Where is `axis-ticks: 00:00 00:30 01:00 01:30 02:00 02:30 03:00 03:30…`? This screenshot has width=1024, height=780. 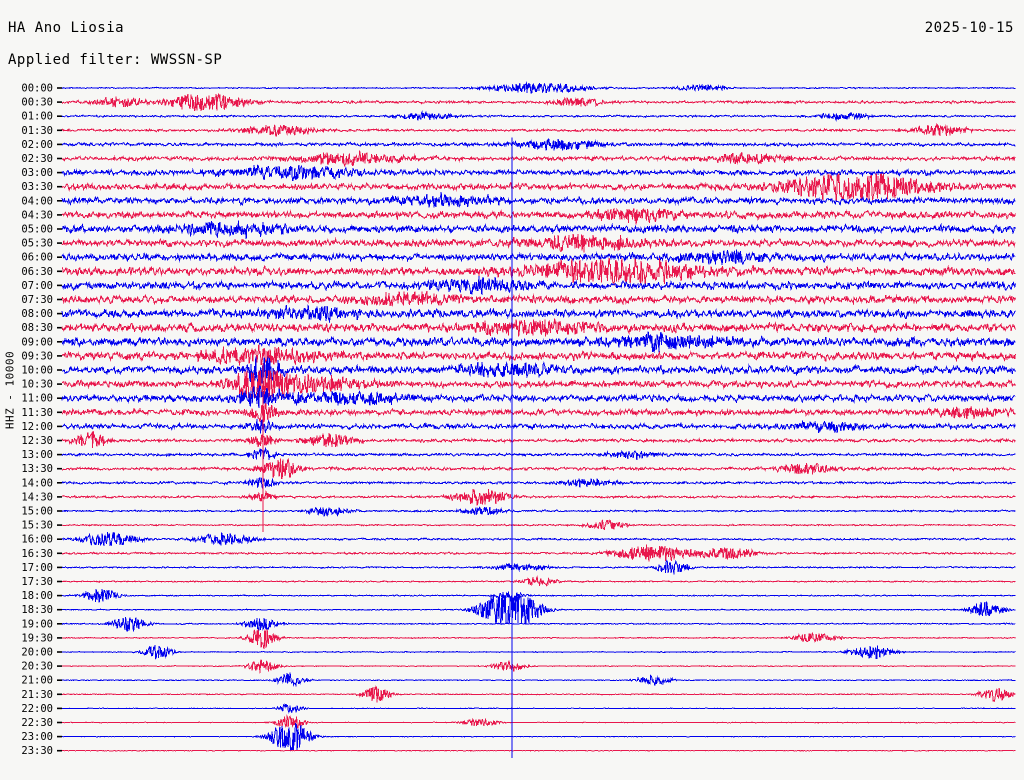
axis-ticks: 00:00 00:30 01:00 01:30 02:00 02:30 03:00 03:30… is located at coordinates (41, 420).